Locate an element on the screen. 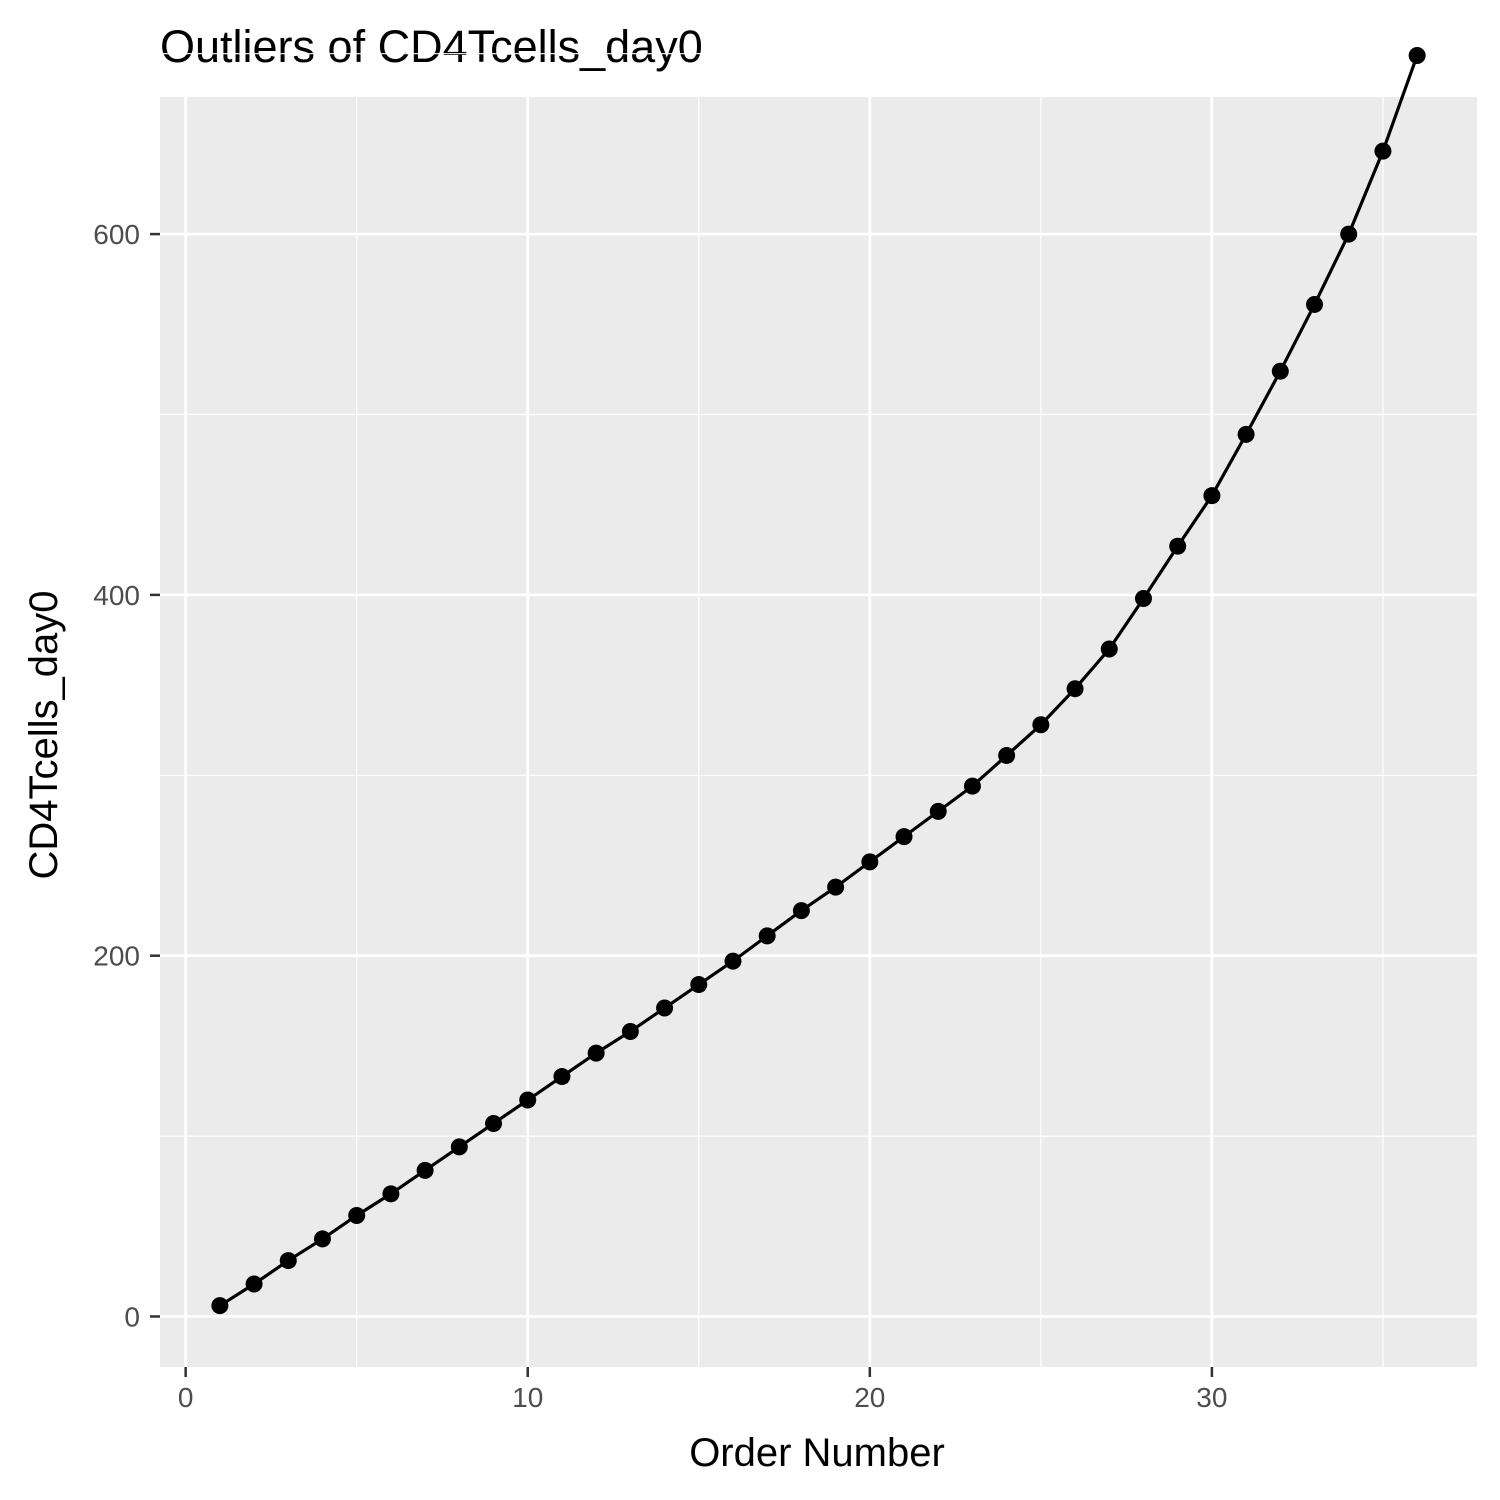  y-tick-label: 400 is located at coordinates (116, 595).